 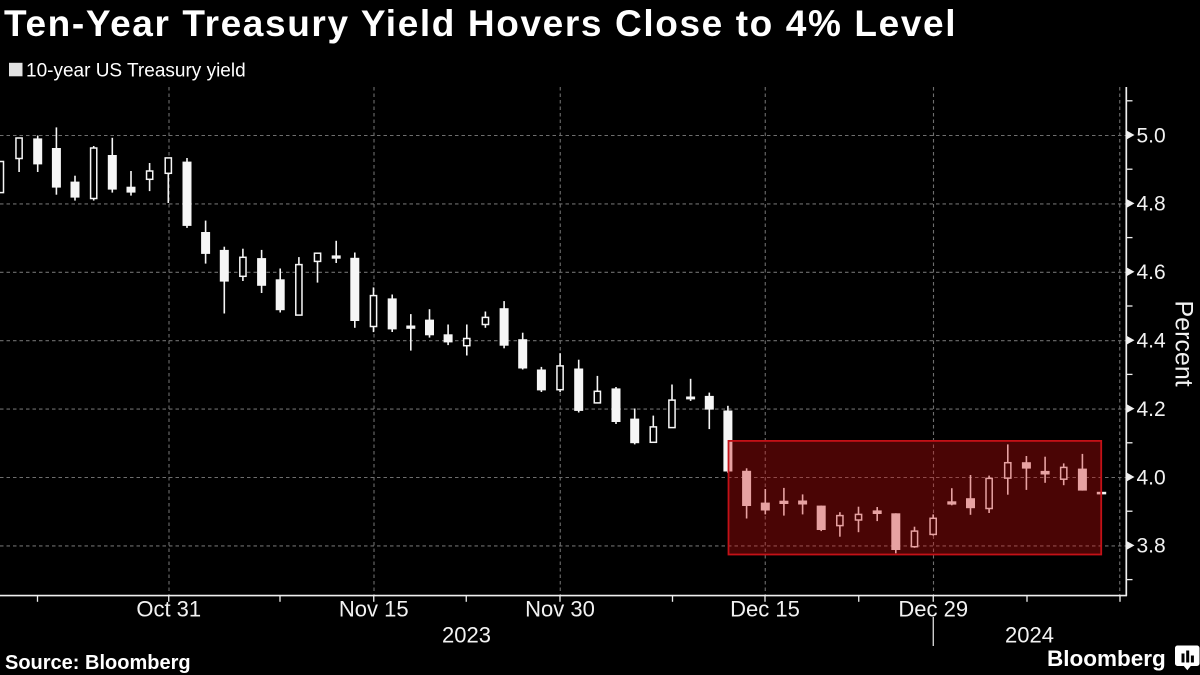 What do you see at coordinates (1106, 658) in the screenshot?
I see `svg-text: Bloomberg` at bounding box center [1106, 658].